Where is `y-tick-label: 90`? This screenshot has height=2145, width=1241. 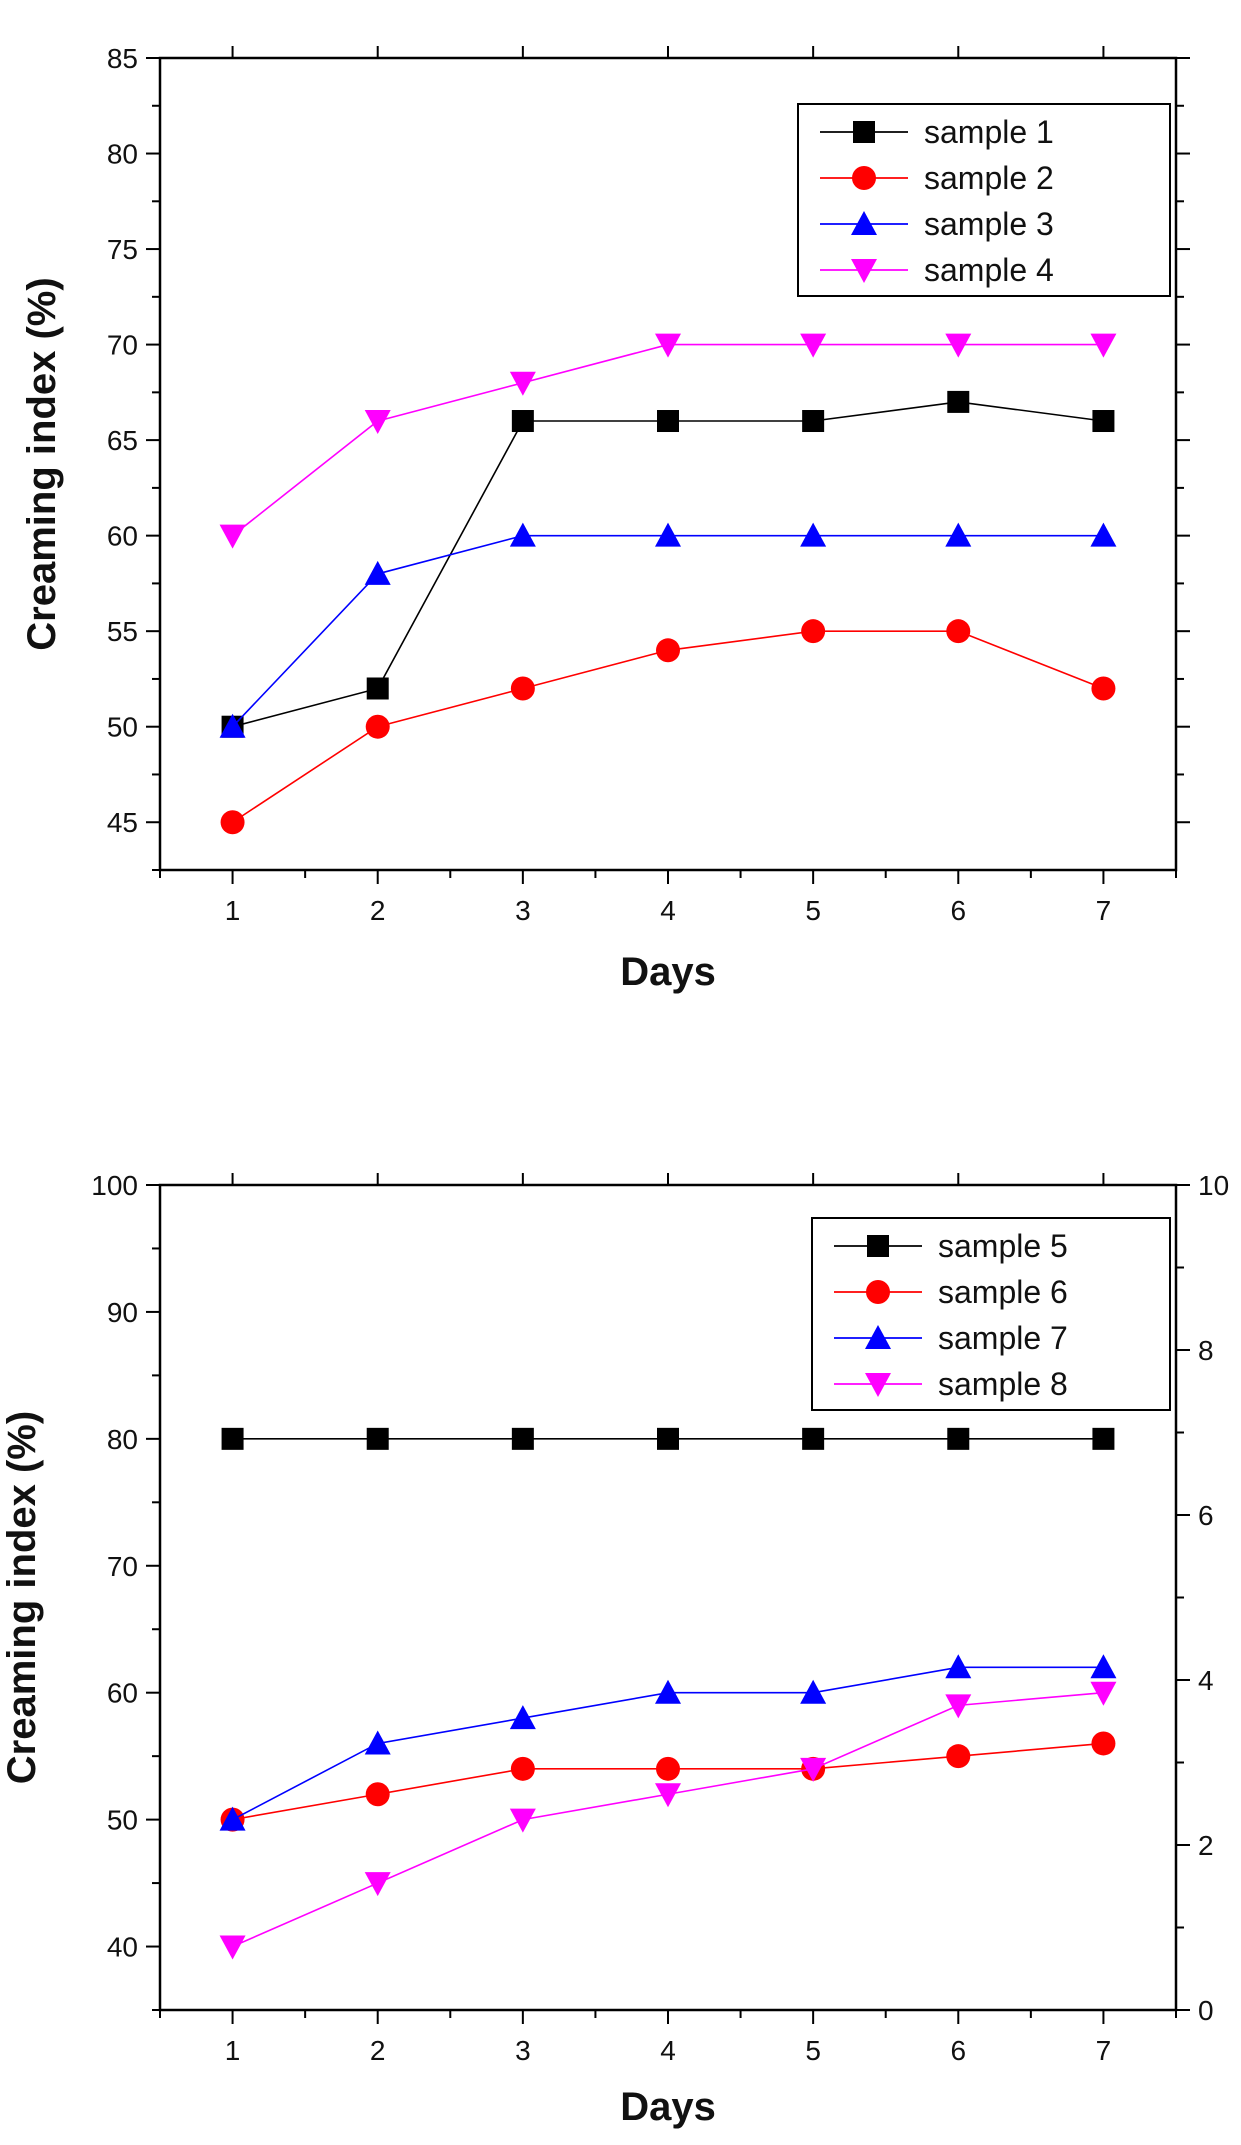 y-tick-label: 90 is located at coordinates (122, 1312).